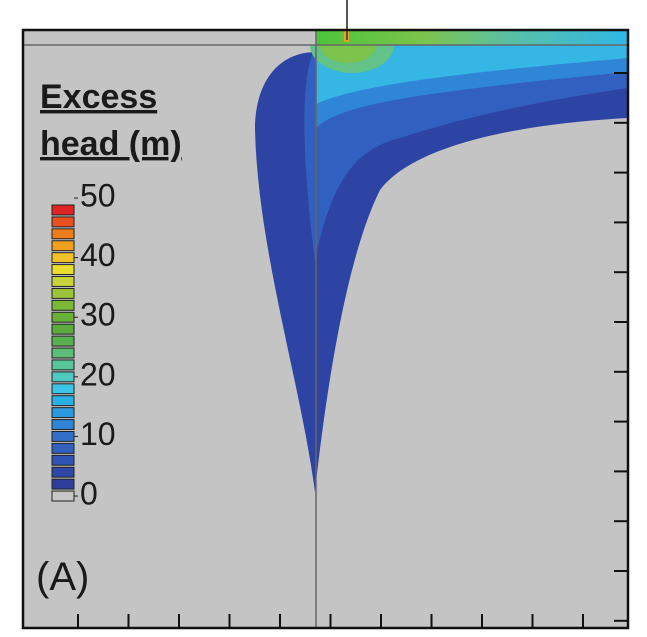 The image size is (647, 637). What do you see at coordinates (111, 144) in the screenshot?
I see `colorbar-title: head (m)` at bounding box center [111, 144].